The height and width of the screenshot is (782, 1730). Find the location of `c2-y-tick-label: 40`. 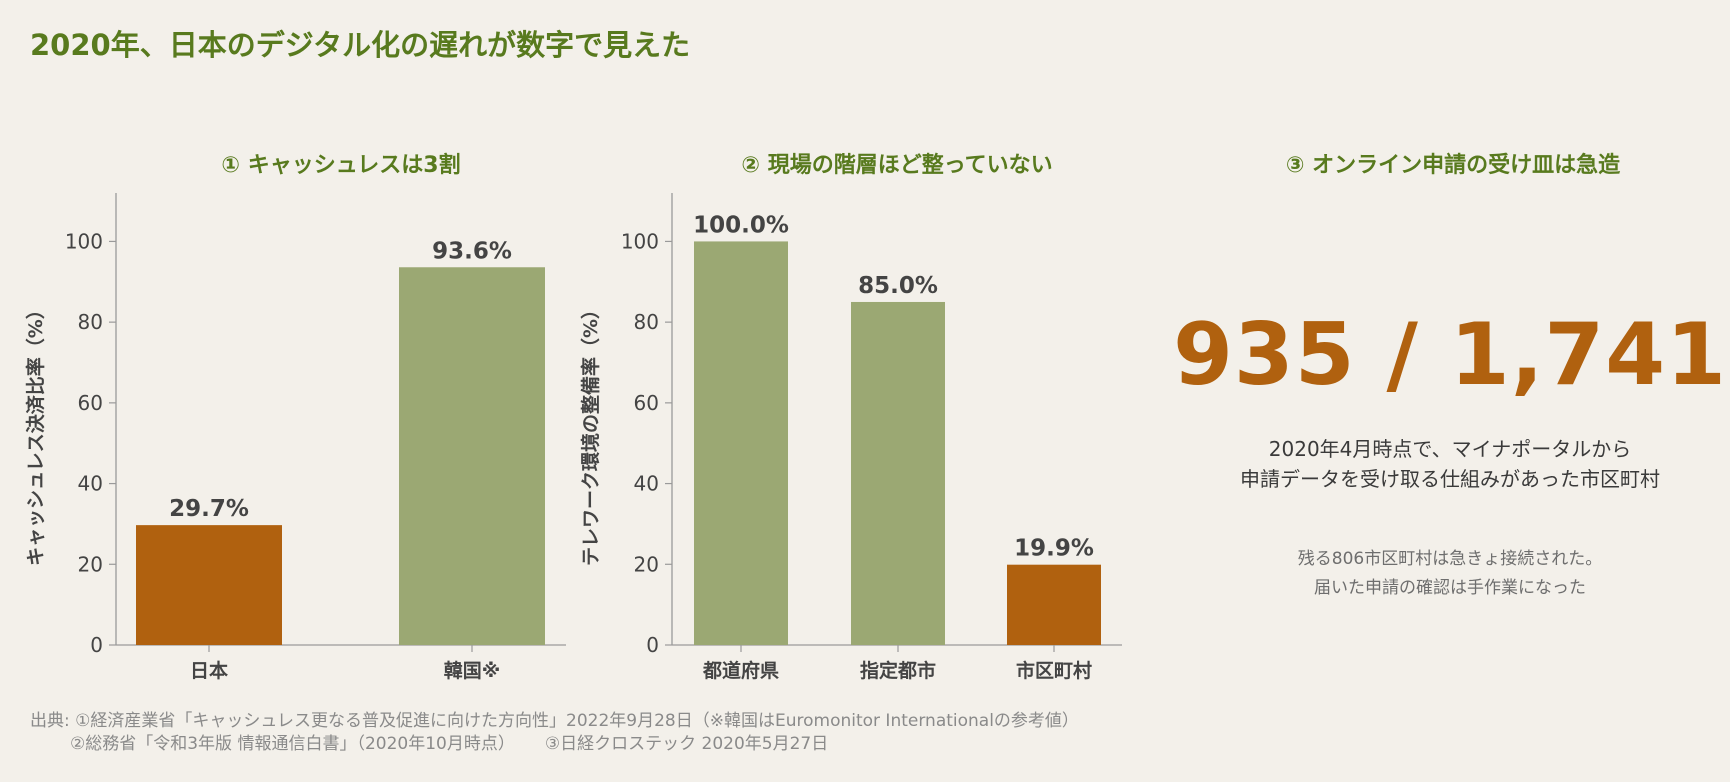

c2-y-tick-label: 40 is located at coordinates (646, 484).